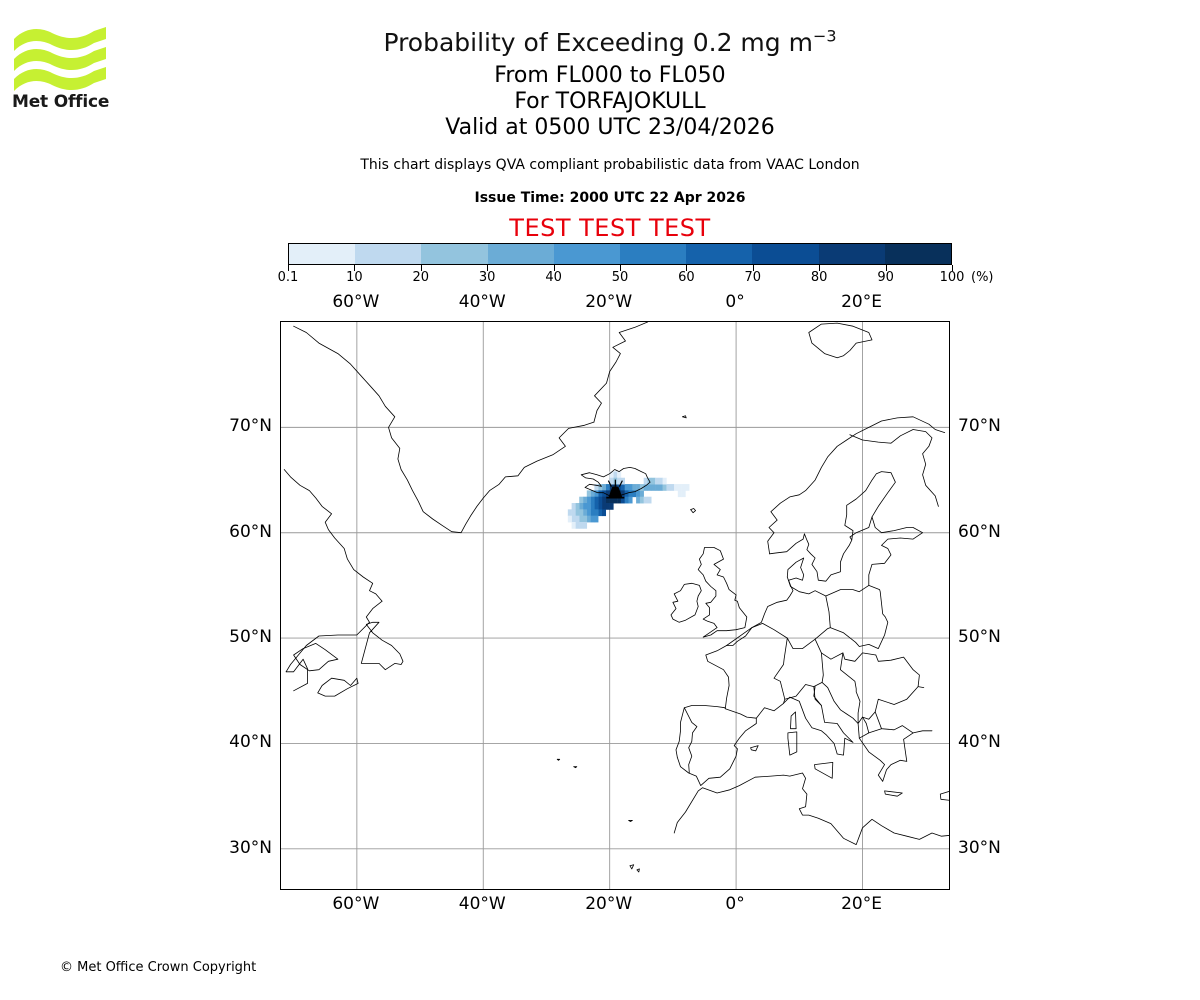 The width and height of the screenshot is (1200, 1000). Describe the element at coordinates (482, 904) in the screenshot. I see `lon-label-bottom-40°W: 40°W` at that location.